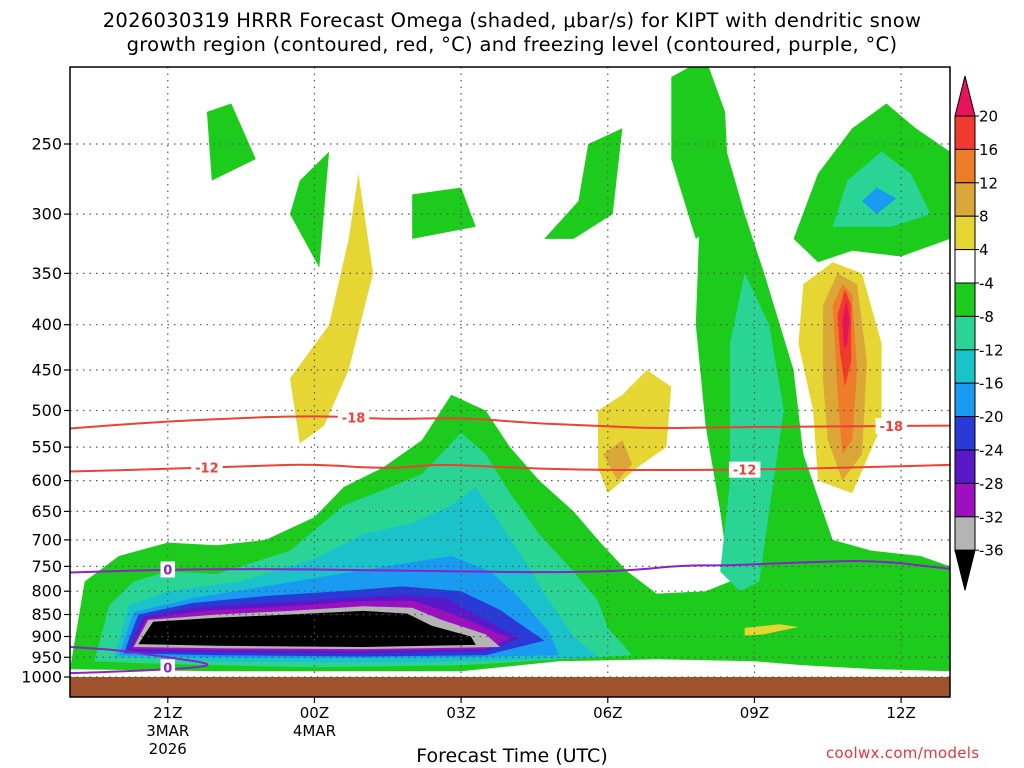 This screenshot has width=1024, height=768. What do you see at coordinates (46, 369) in the screenshot?
I see `y-tick-label-450: 450` at bounding box center [46, 369].